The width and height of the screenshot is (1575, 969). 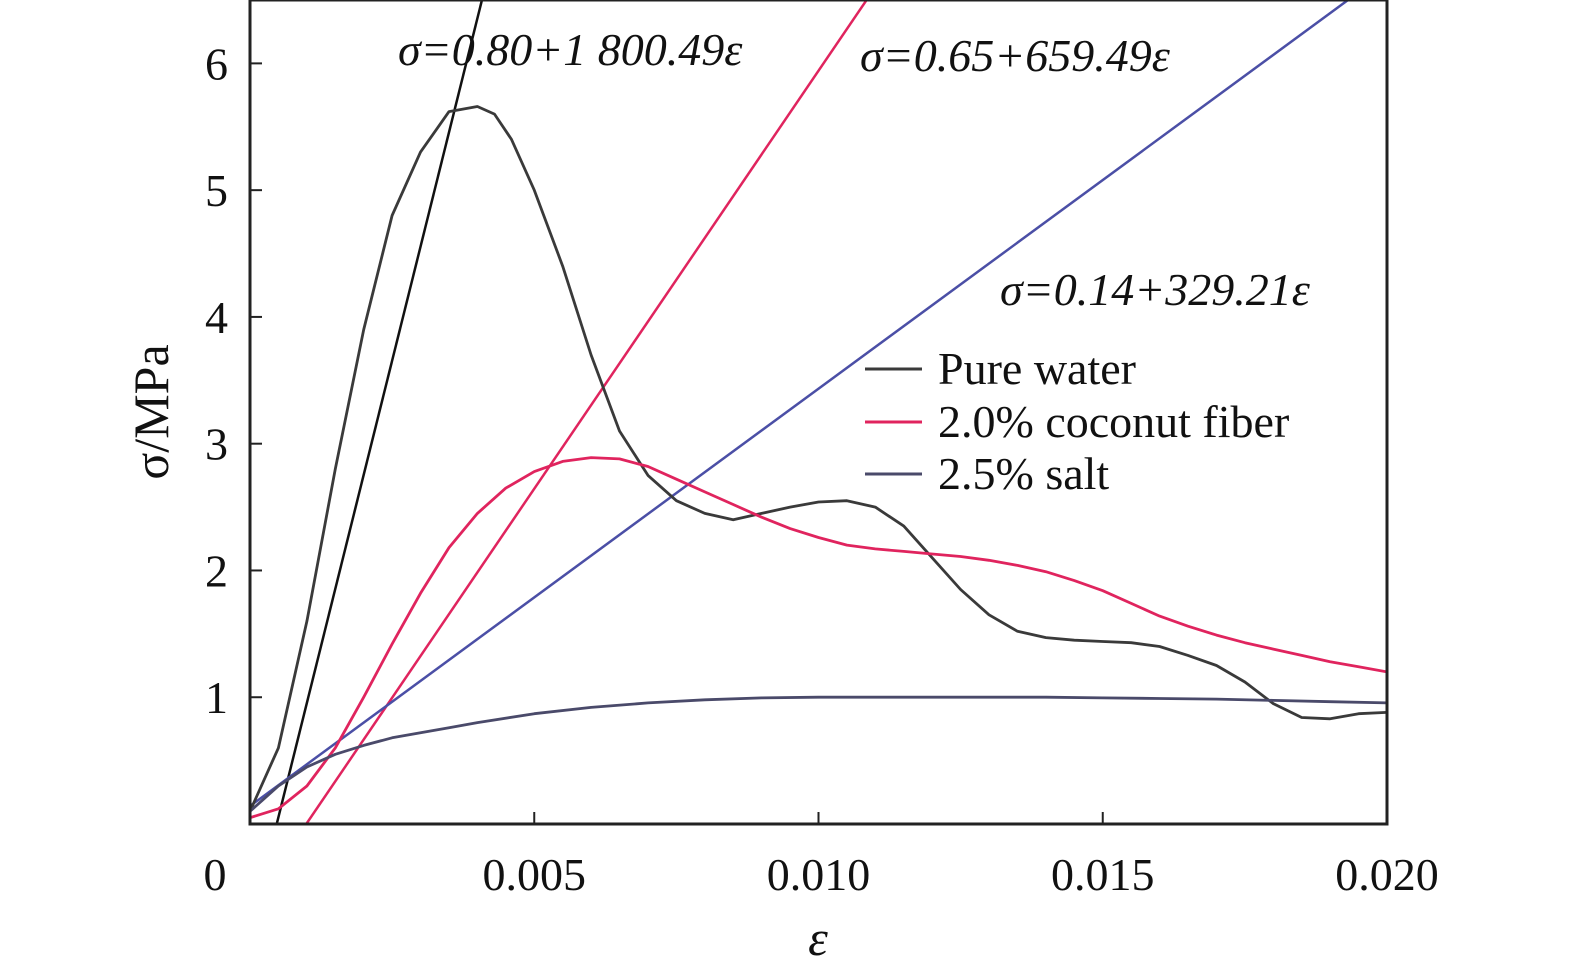 What do you see at coordinates (216, 570) in the screenshot?
I see `y-tick-label: 2` at bounding box center [216, 570].